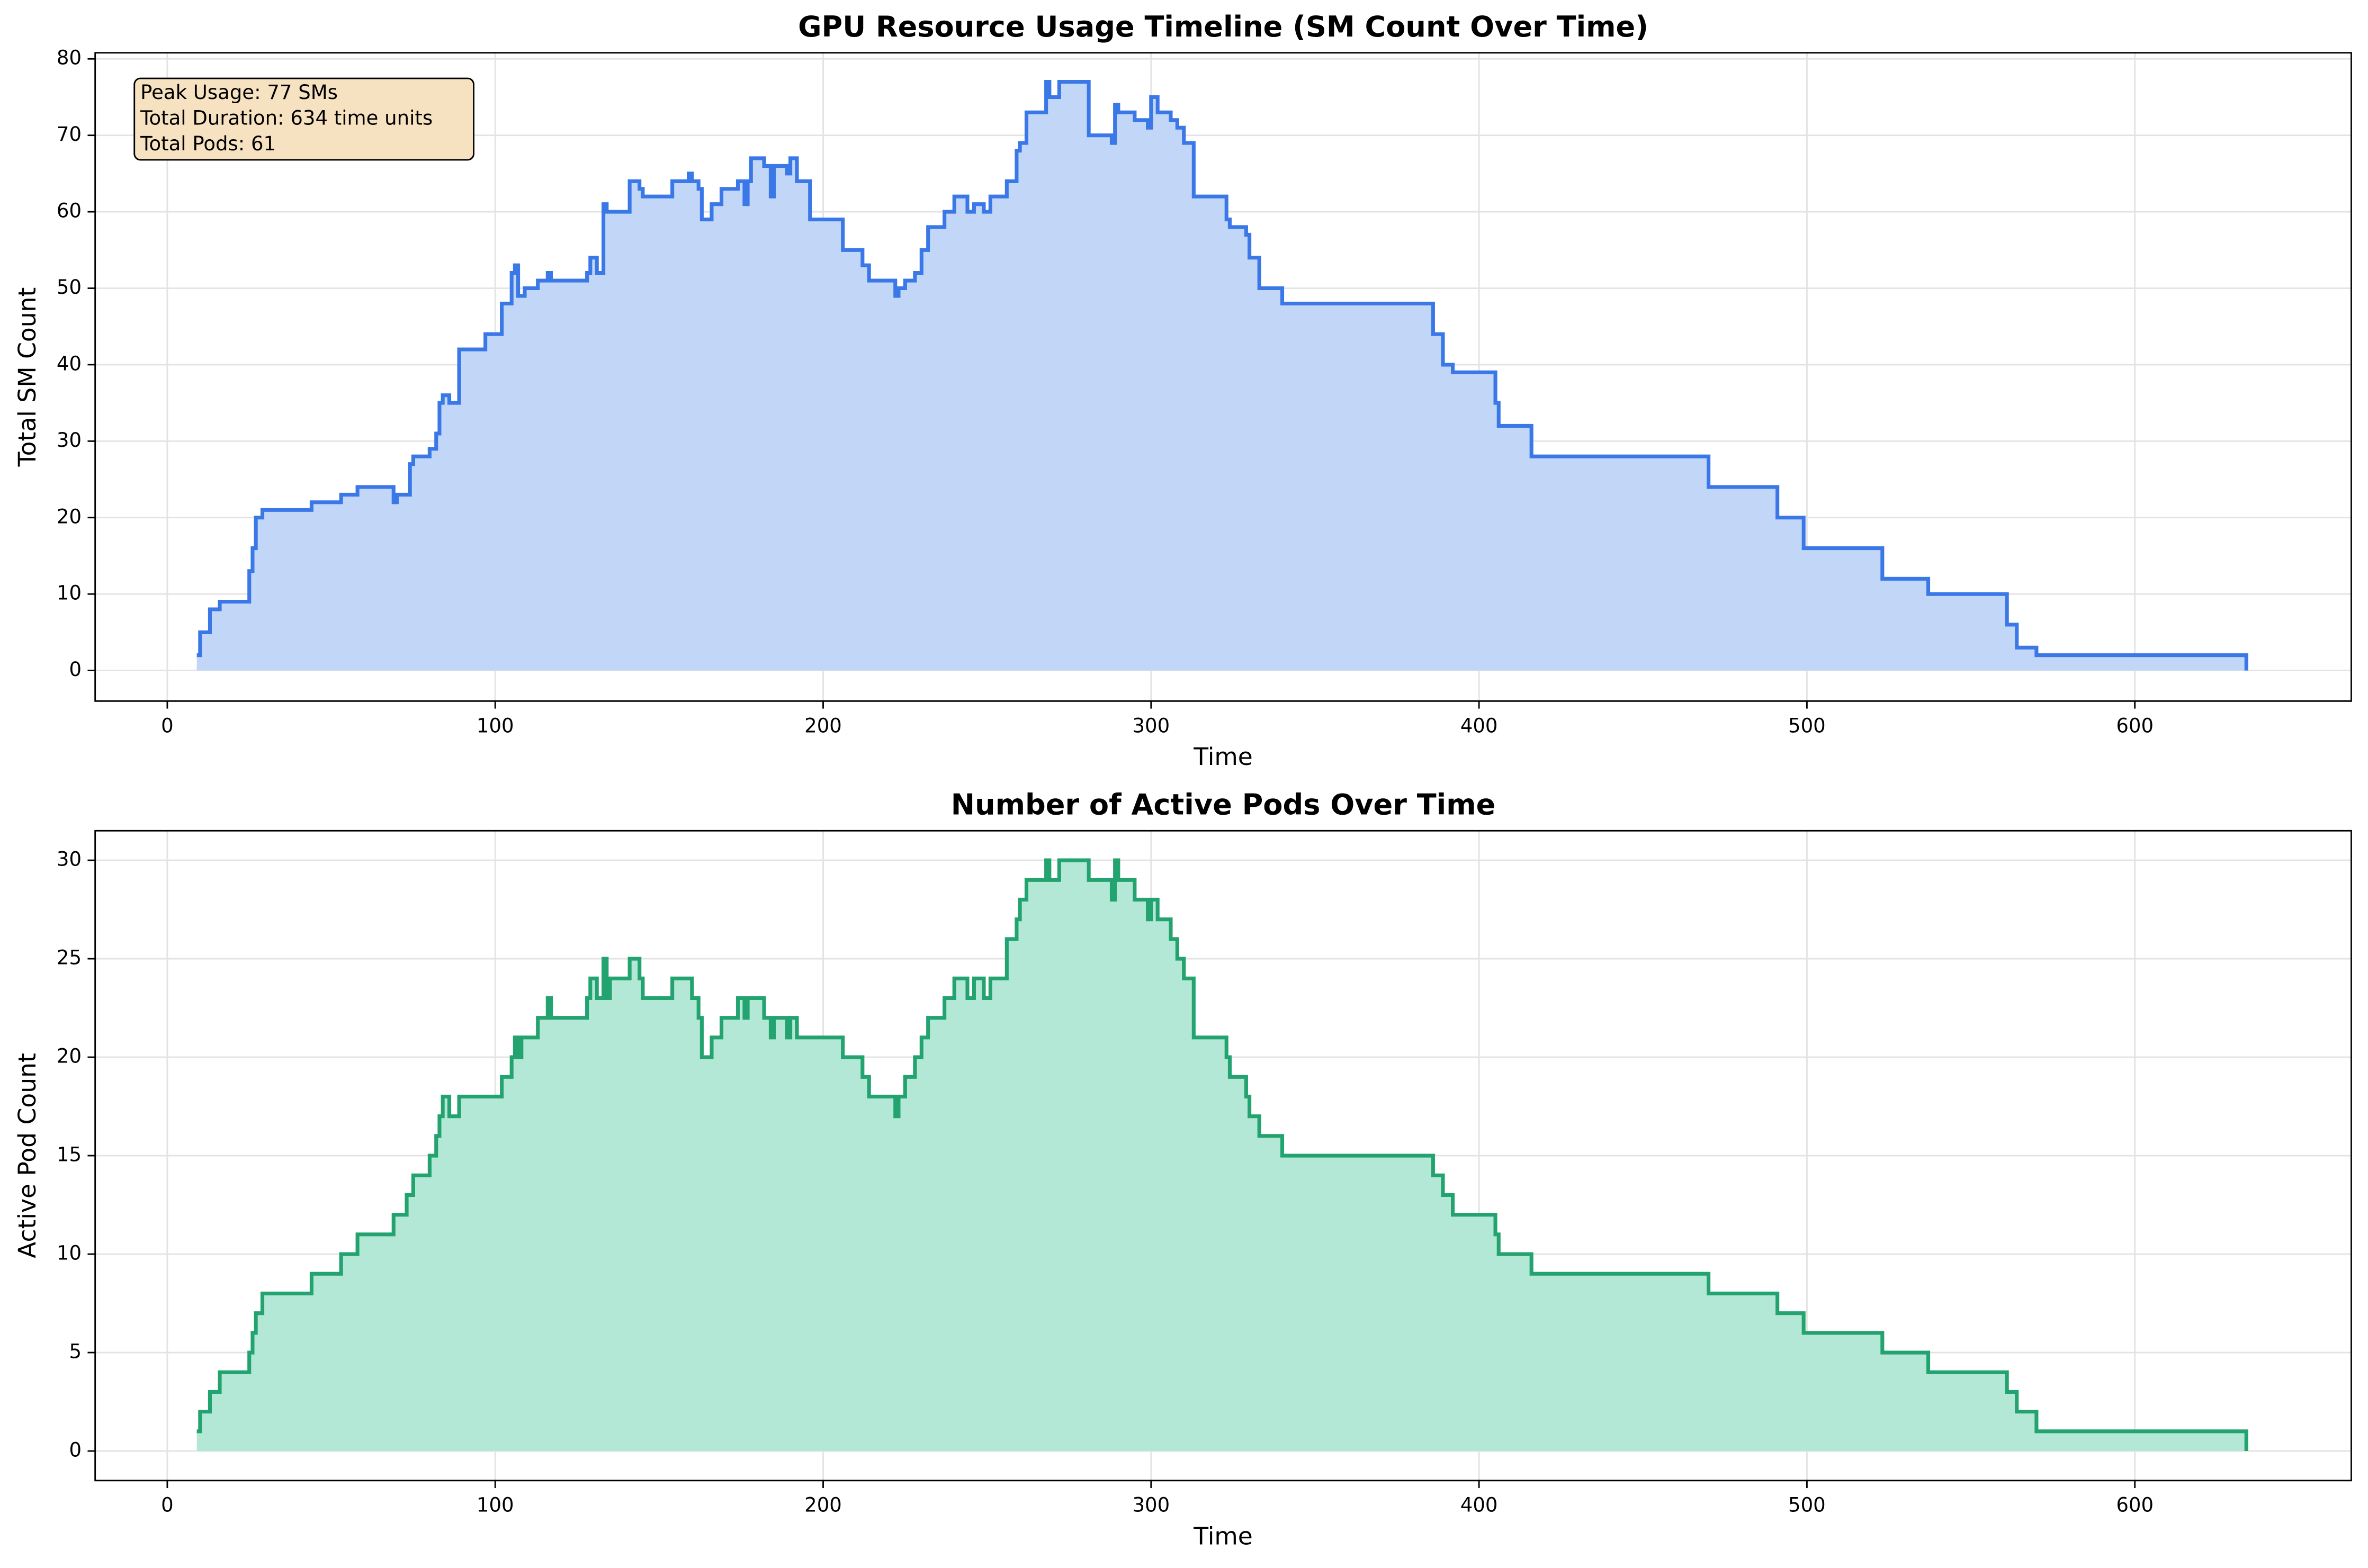 The height and width of the screenshot is (1568, 2368). I want to click on y-tick-label: 80, so click(69, 58).